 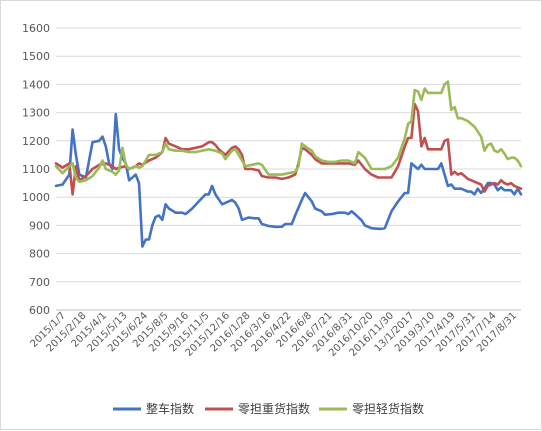 What do you see at coordinates (36, 56) in the screenshot?
I see `y-tick-label: 1500` at bounding box center [36, 56].